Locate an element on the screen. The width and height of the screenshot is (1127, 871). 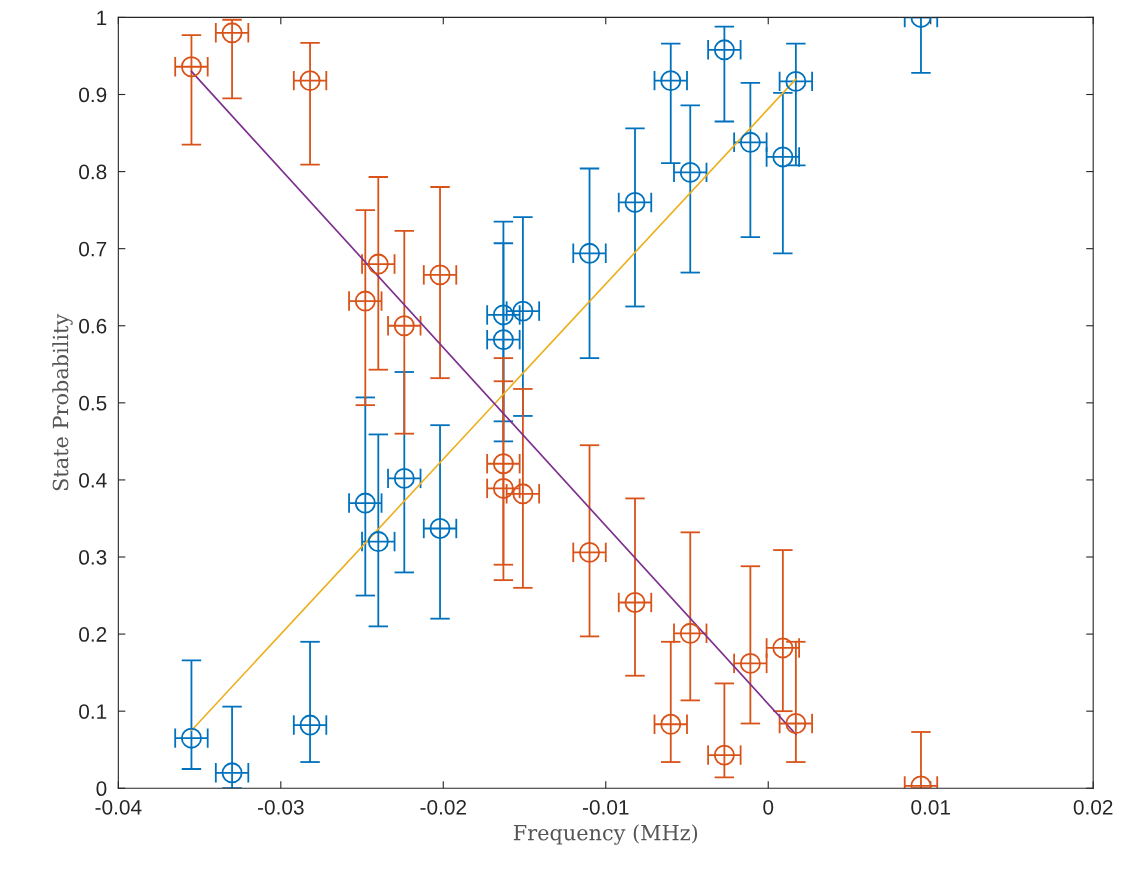
x-tick-label: -0.04 is located at coordinates (118, 807).